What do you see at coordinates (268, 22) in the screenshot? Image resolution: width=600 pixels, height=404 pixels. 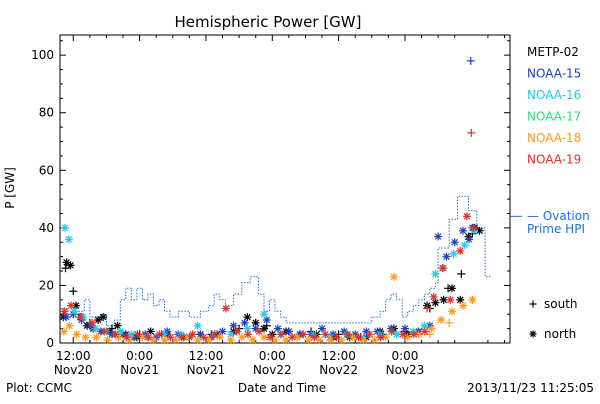 I see `chart-title: Hemispheric Power [GW]` at bounding box center [268, 22].